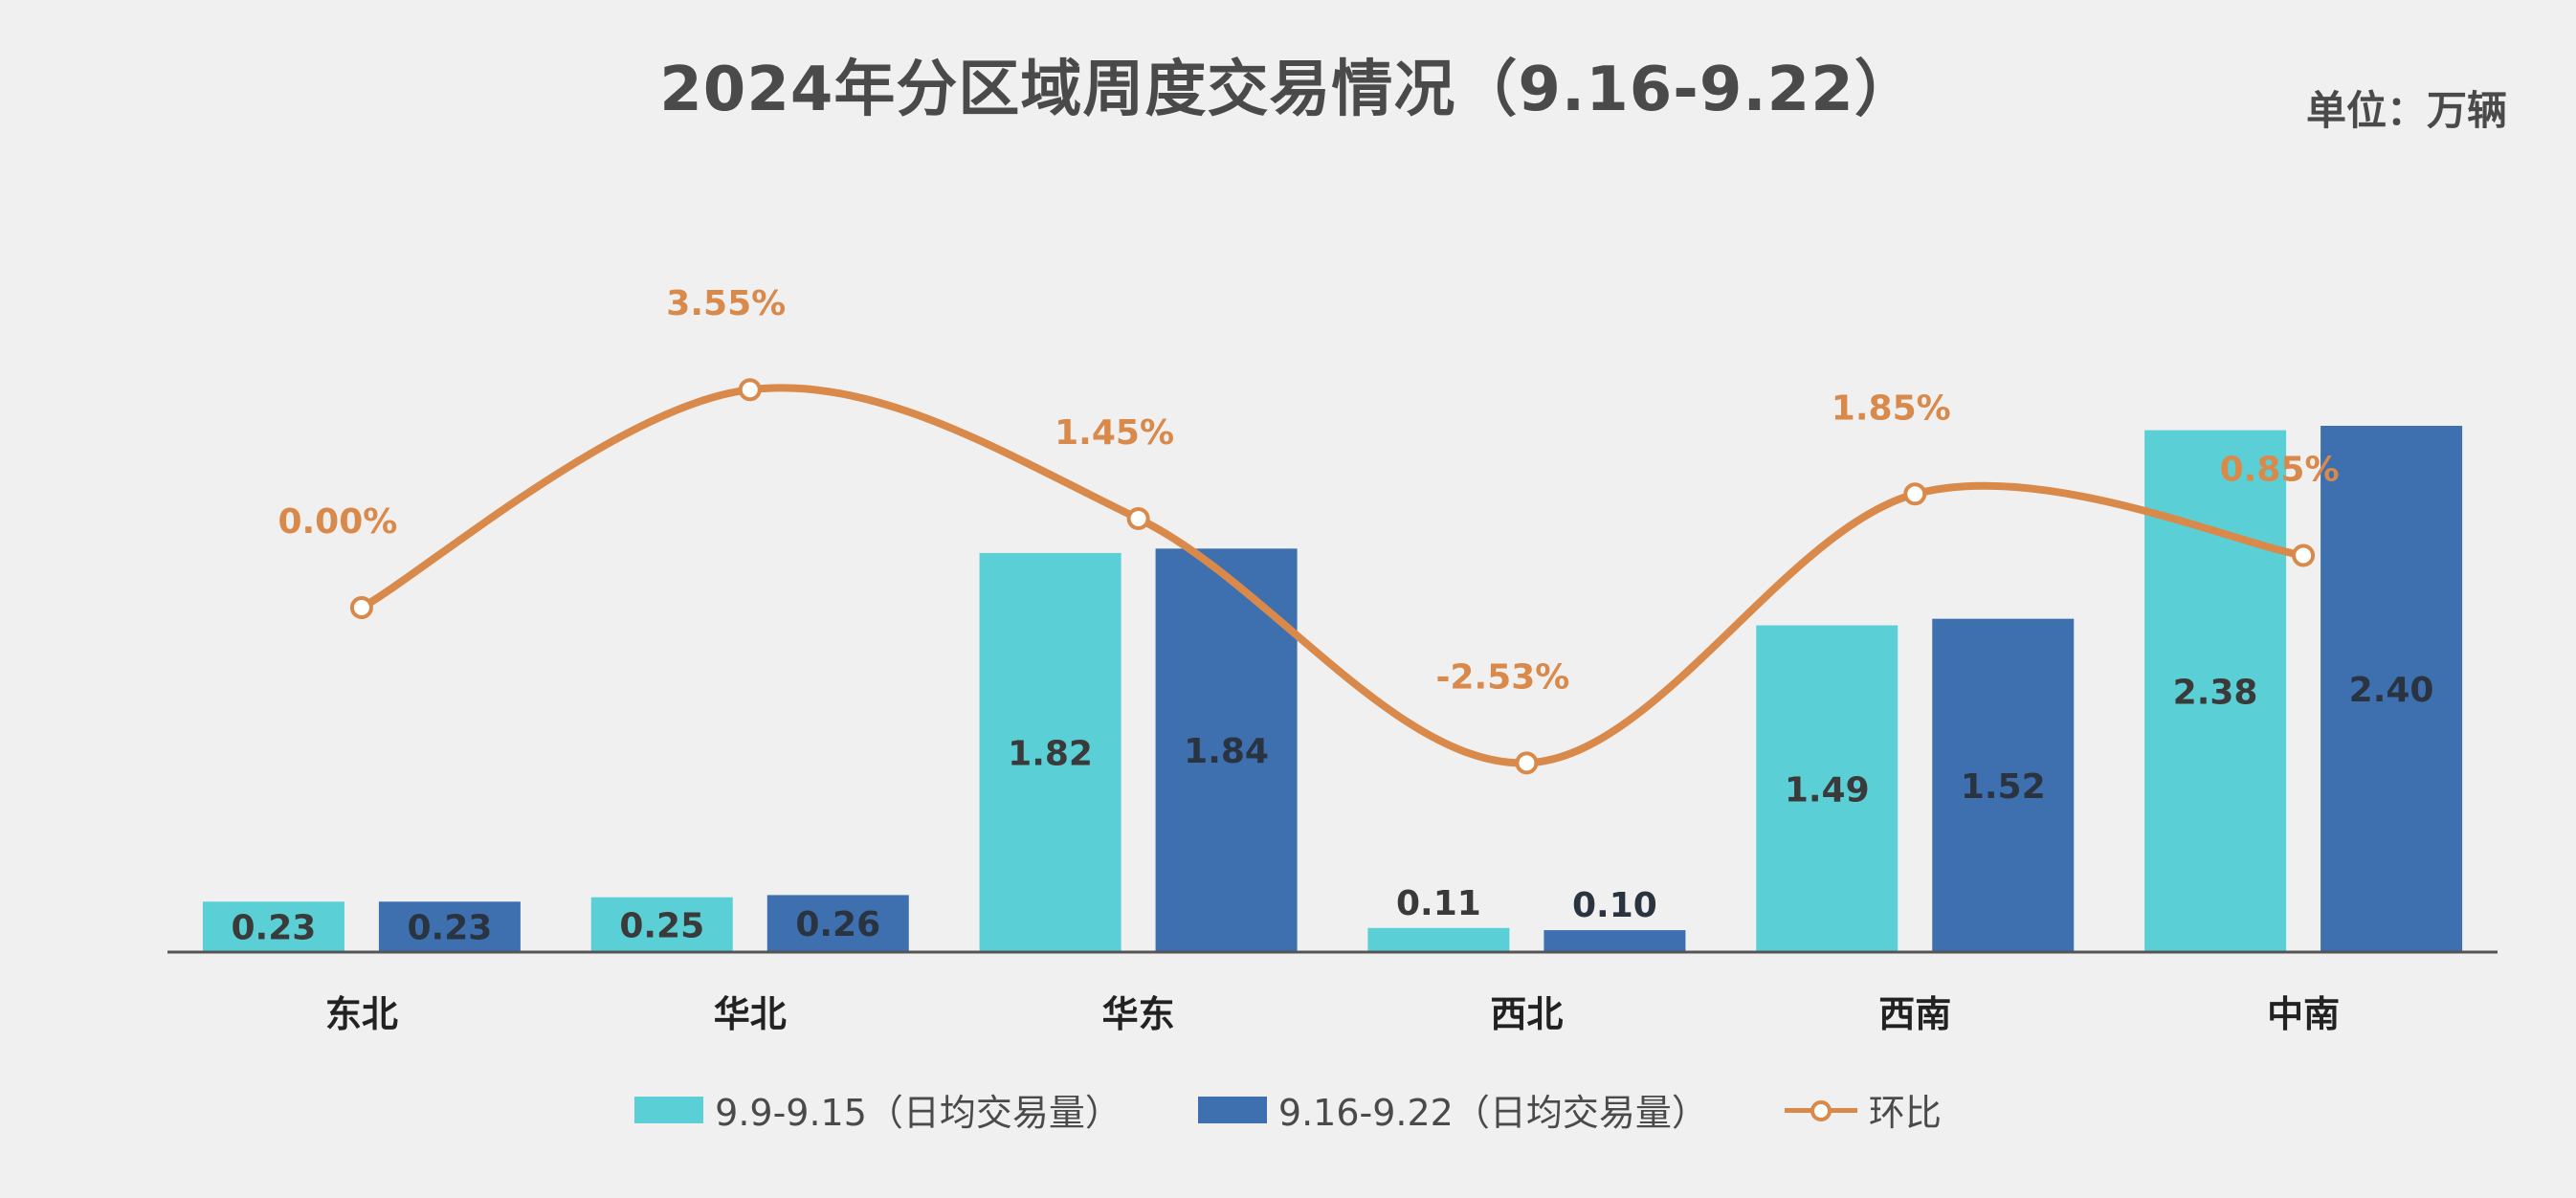 The image size is (2576, 1198). Describe the element at coordinates (1914, 1014) in the screenshot. I see `category-label-4: 西南` at that location.